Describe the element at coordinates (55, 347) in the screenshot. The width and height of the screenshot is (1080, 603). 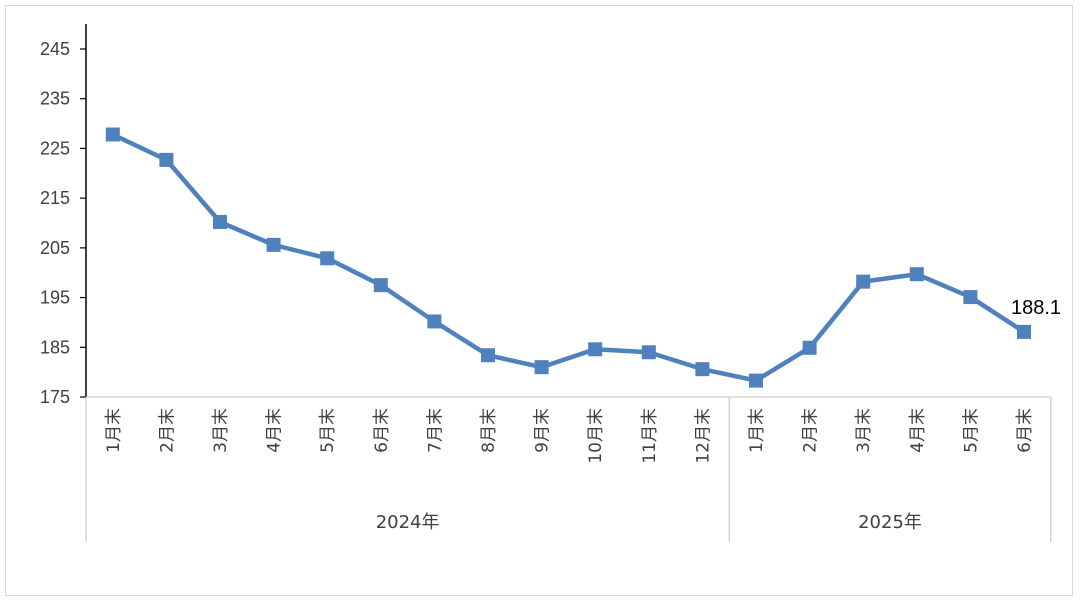
I see `y-tick-label: 185` at that location.